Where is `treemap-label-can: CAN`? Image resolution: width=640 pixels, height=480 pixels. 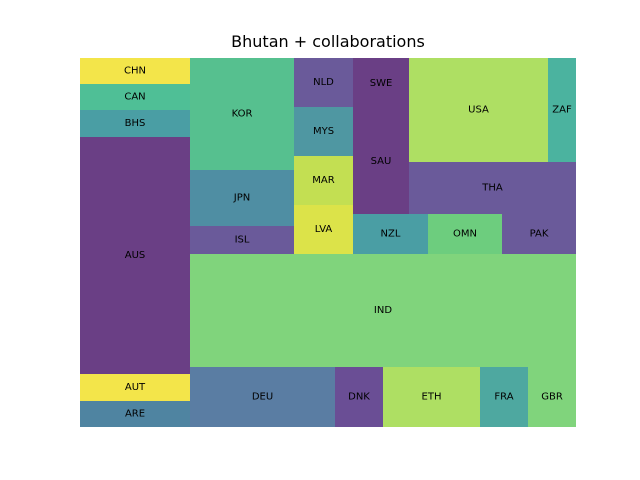 treemap-label-can: CAN is located at coordinates (134, 97).